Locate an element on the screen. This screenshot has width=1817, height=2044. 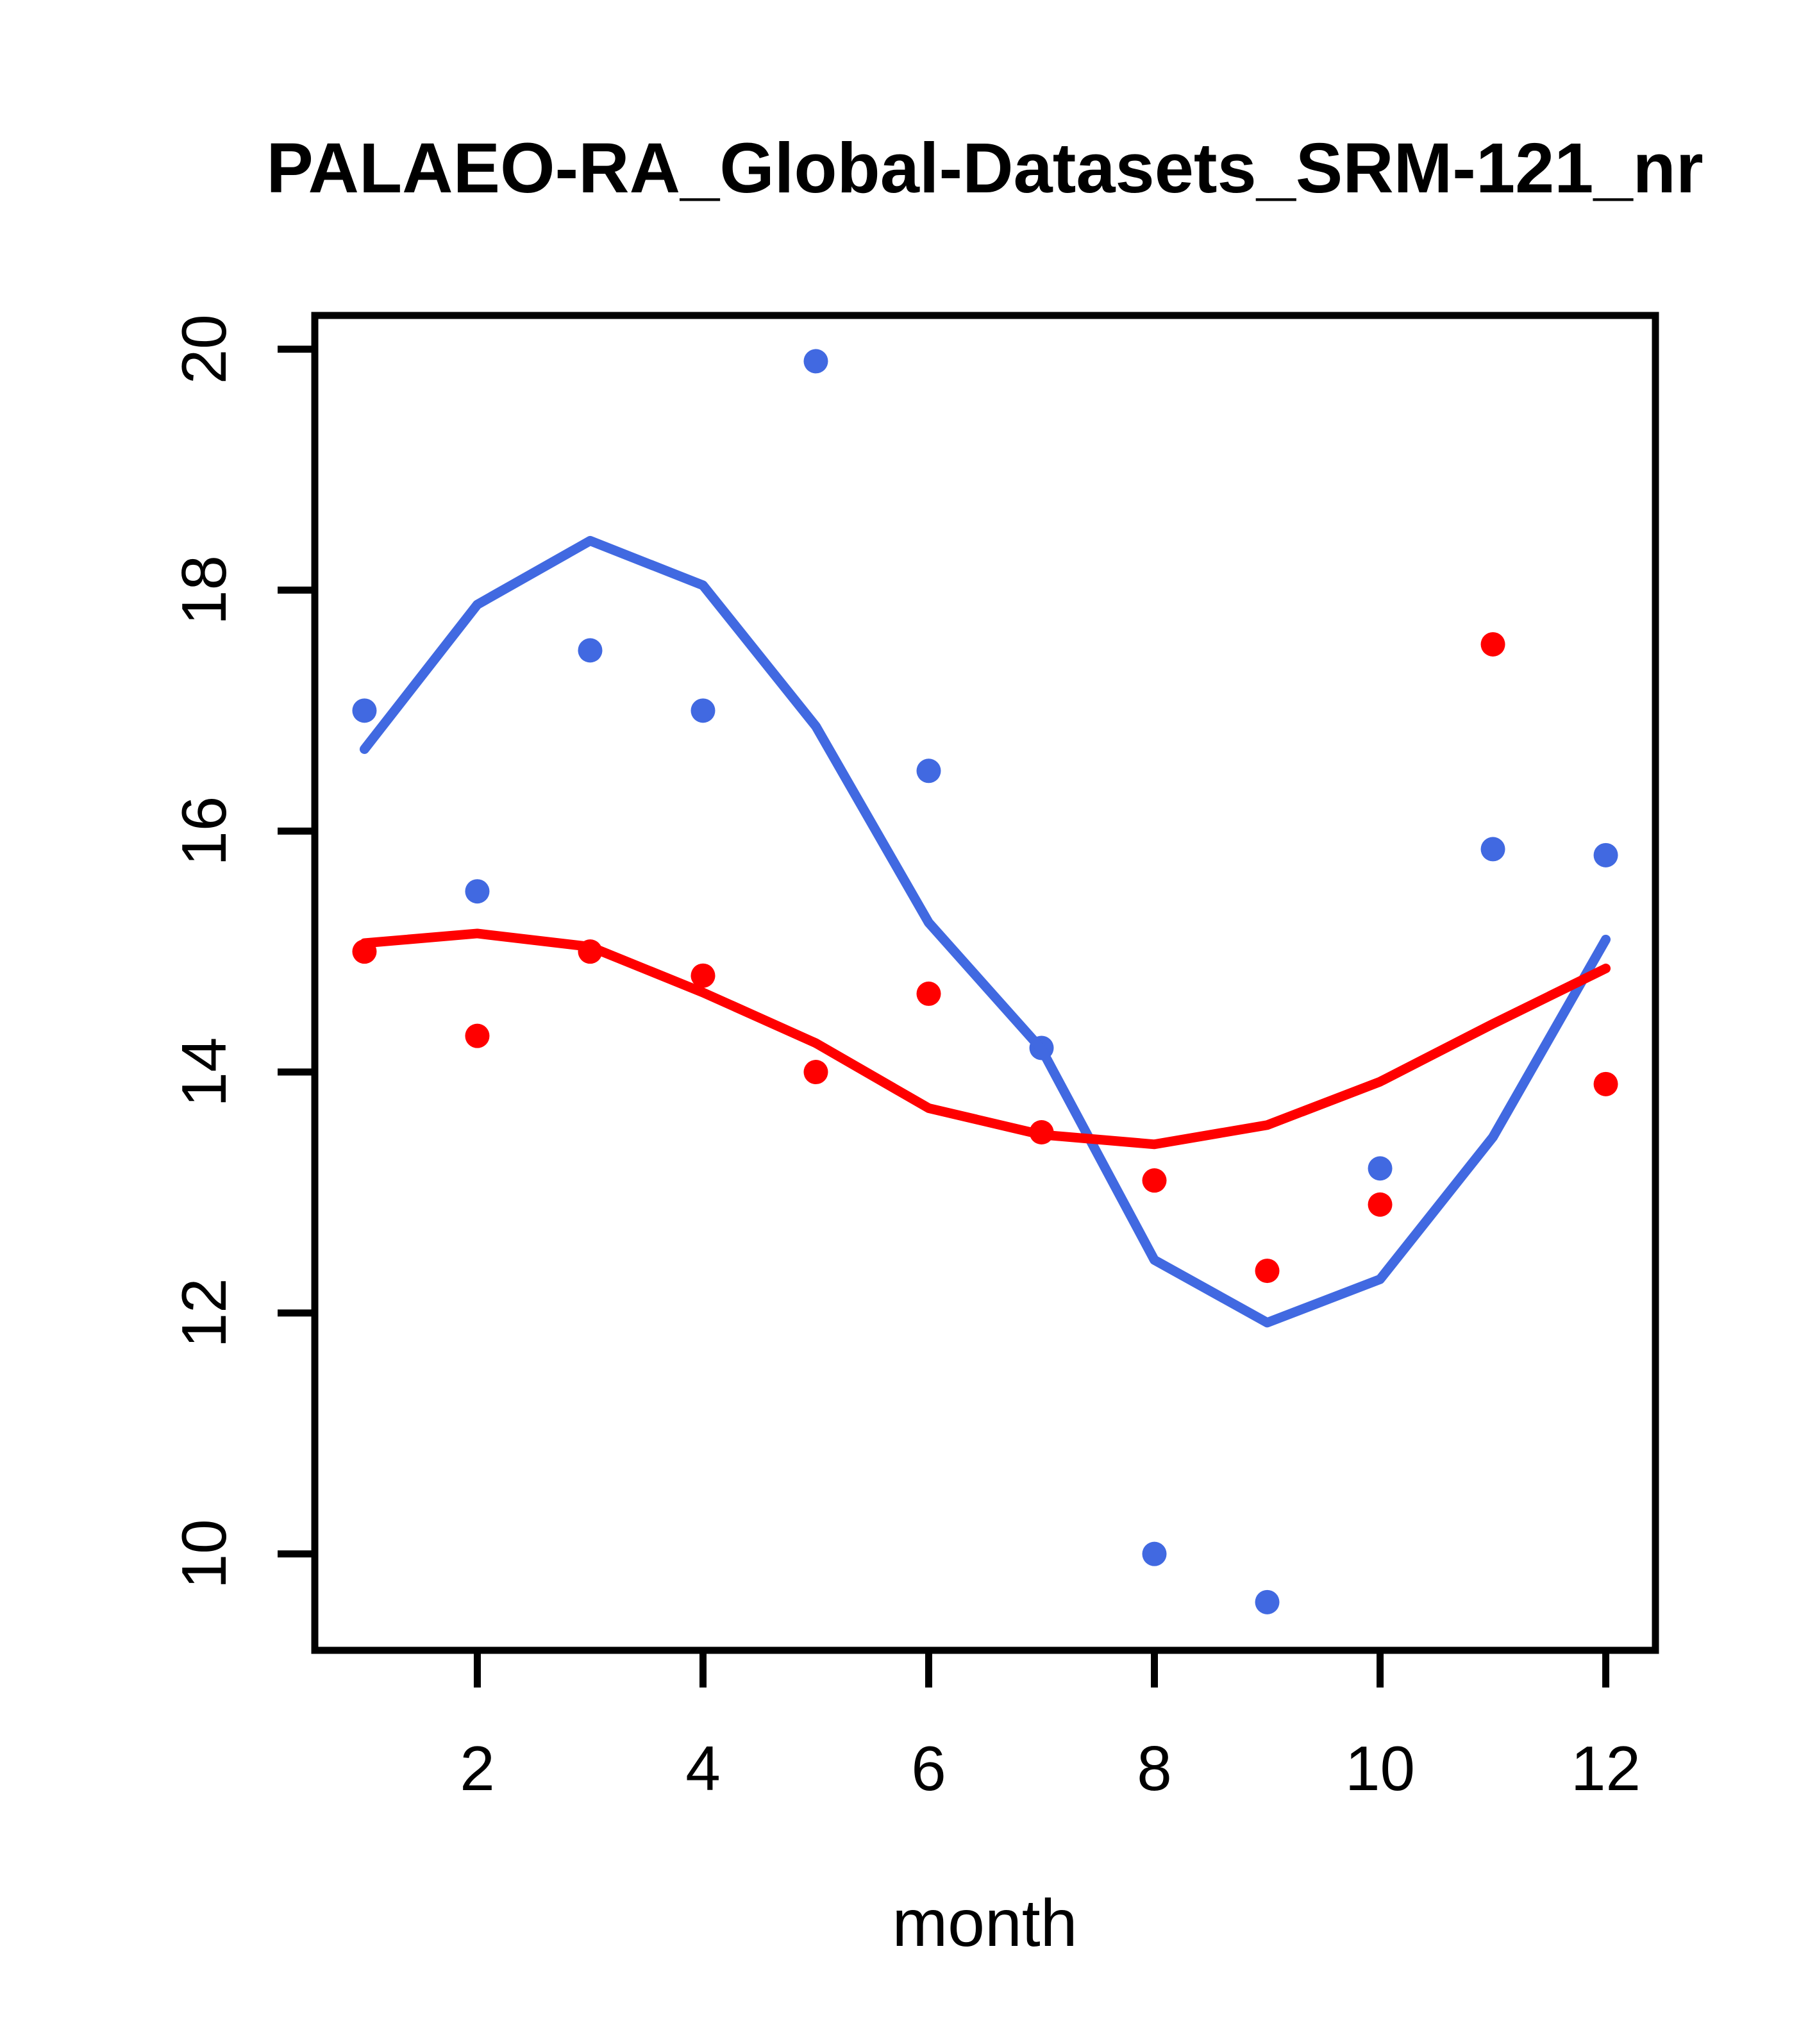
x-axis-tick-label: 2 is located at coordinates (477, 1768).